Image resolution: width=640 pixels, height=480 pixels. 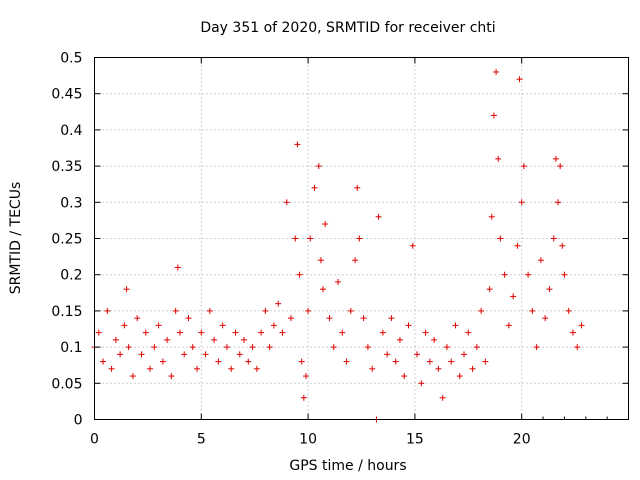 I want to click on y-tick-label: 0.35, so click(x=66, y=167).